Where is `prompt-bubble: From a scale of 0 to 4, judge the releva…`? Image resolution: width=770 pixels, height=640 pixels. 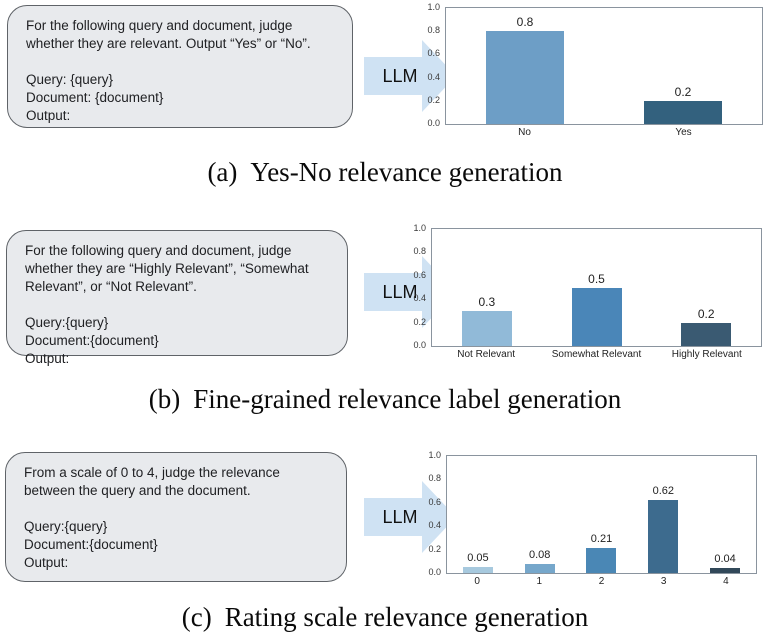 prompt-bubble: From a scale of 0 to 4, judge the releva… is located at coordinates (176, 517).